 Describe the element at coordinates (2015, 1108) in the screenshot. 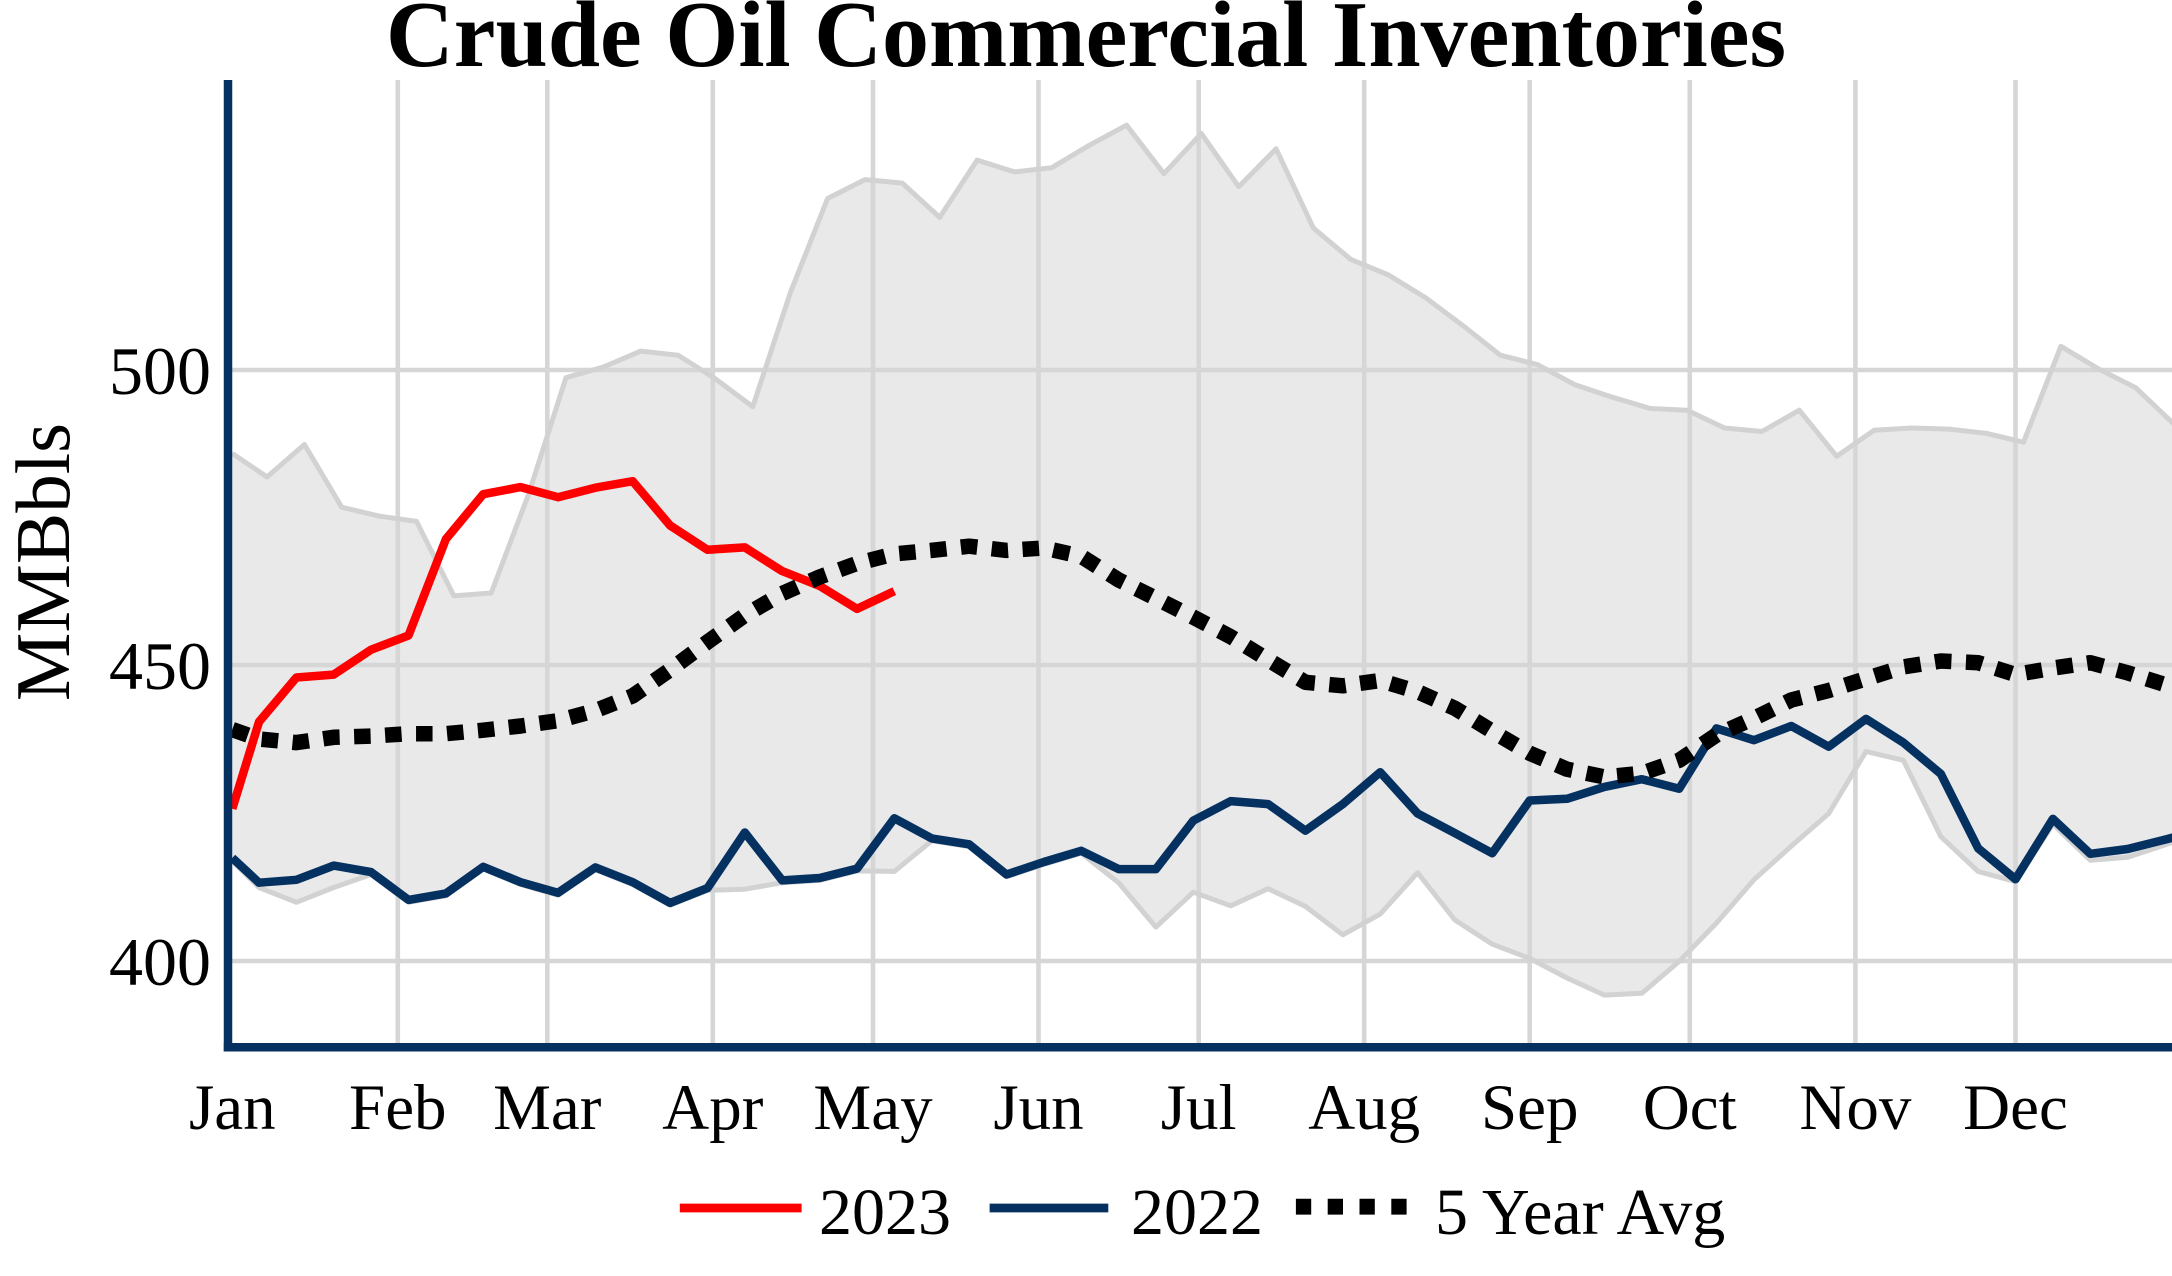

I see `svg-text: Dec` at that location.